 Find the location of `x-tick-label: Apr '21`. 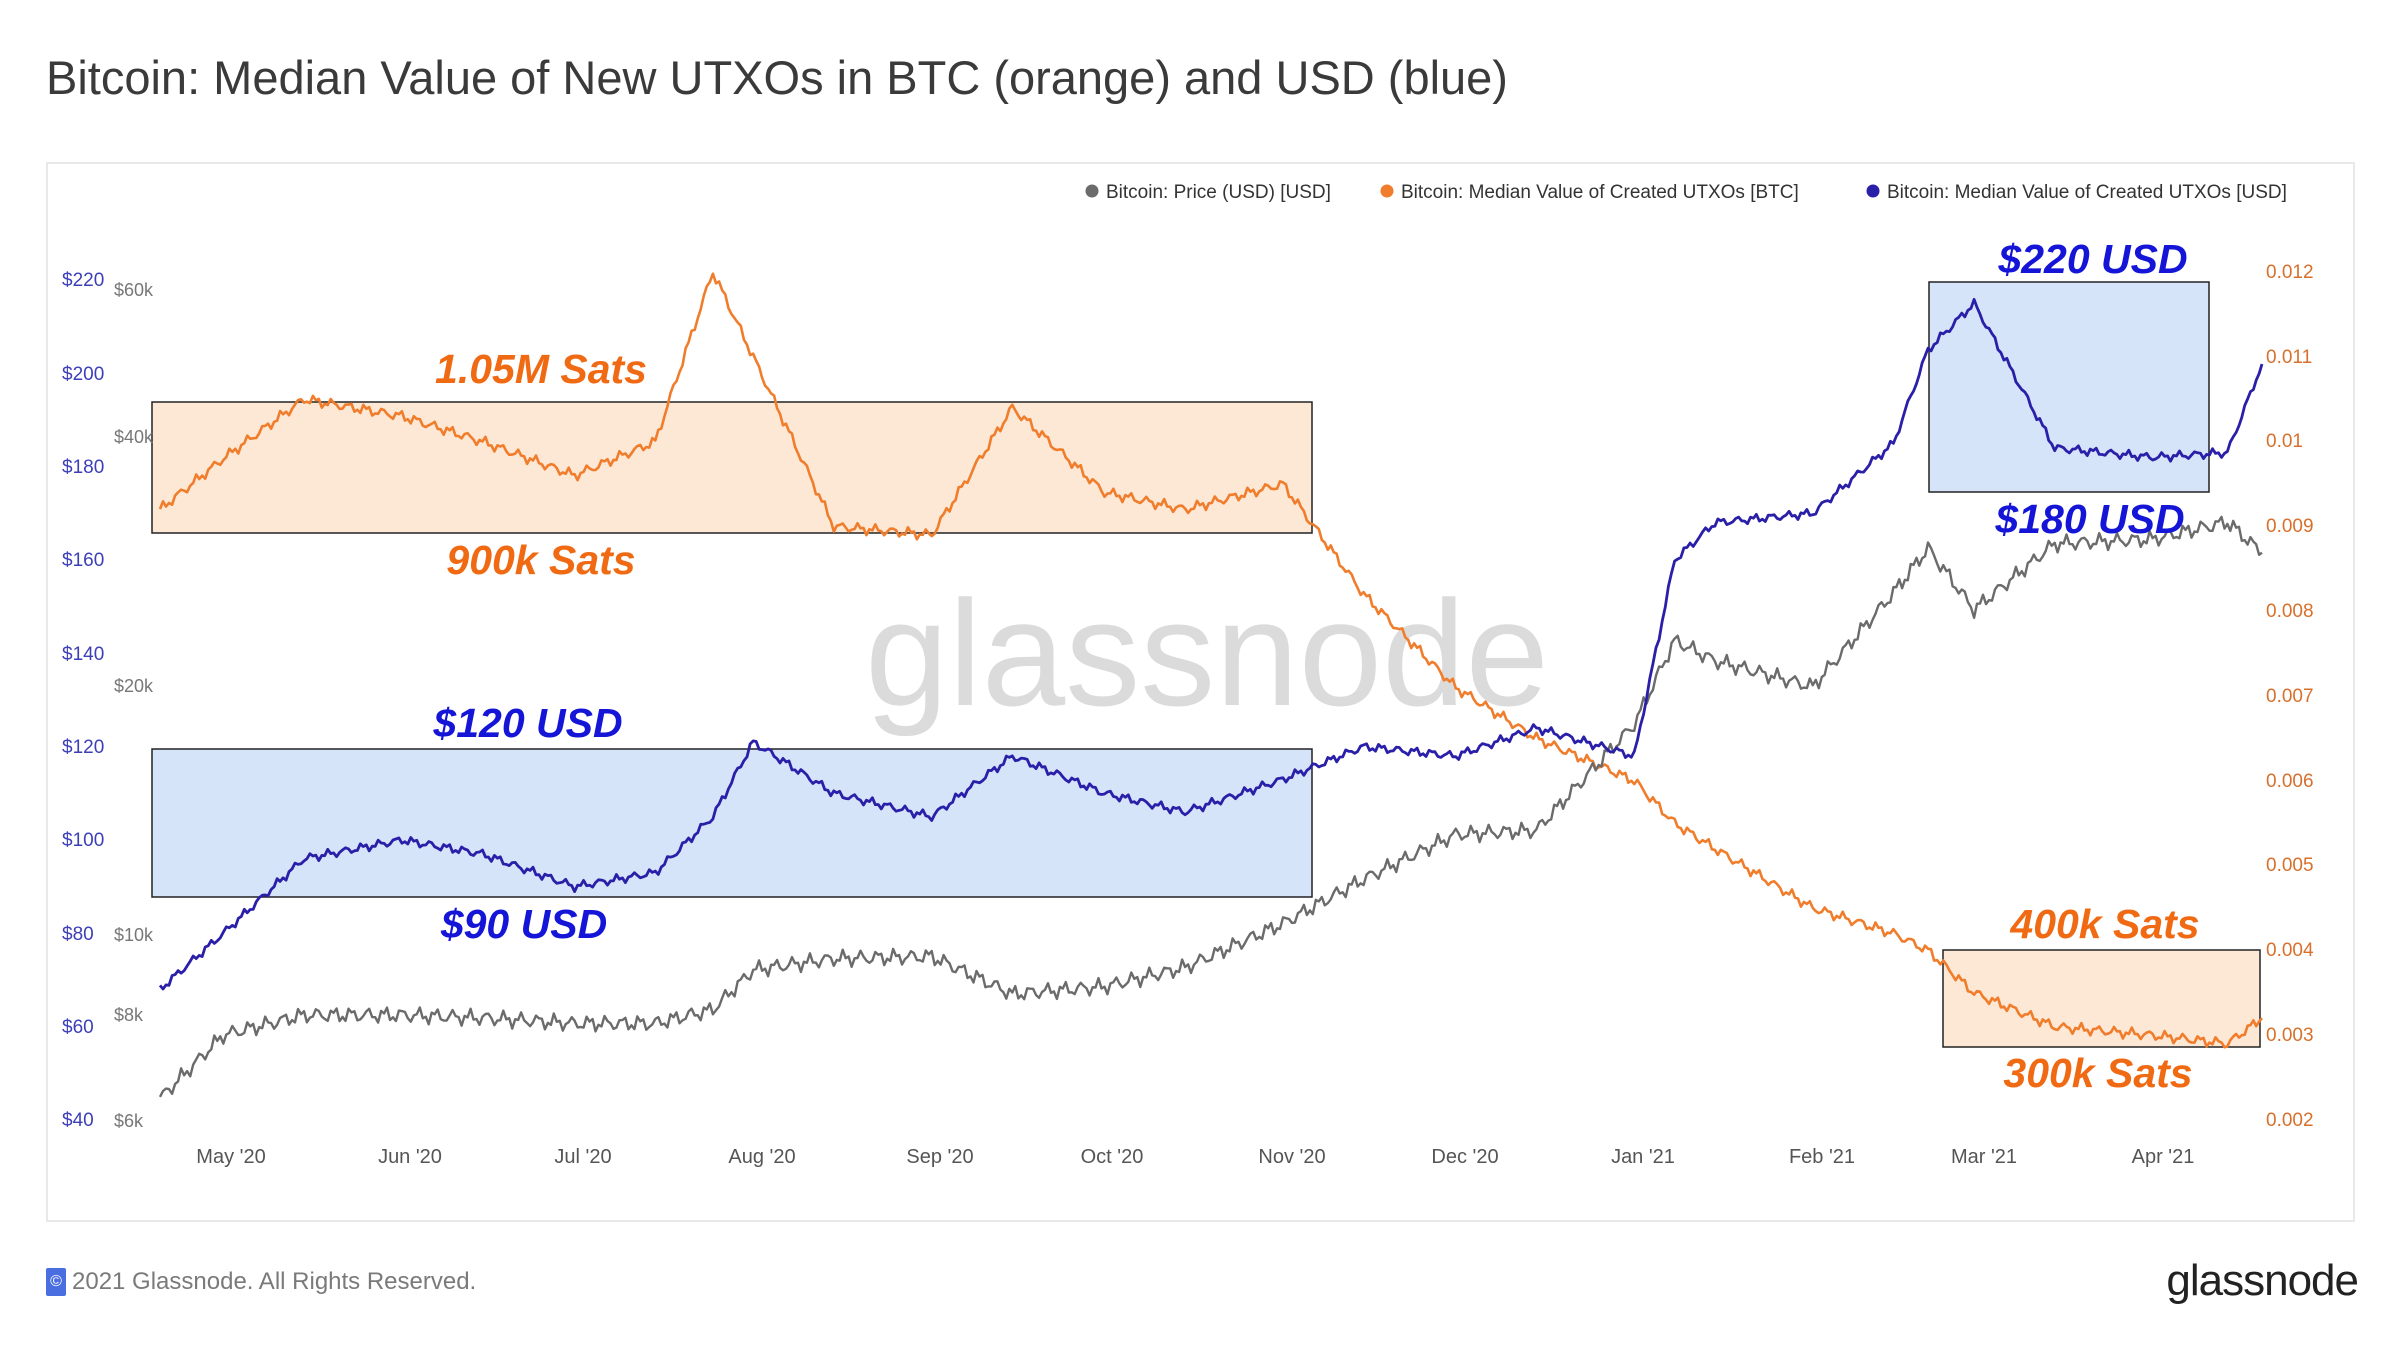

x-tick-label: Apr '21 is located at coordinates (2163, 1157).